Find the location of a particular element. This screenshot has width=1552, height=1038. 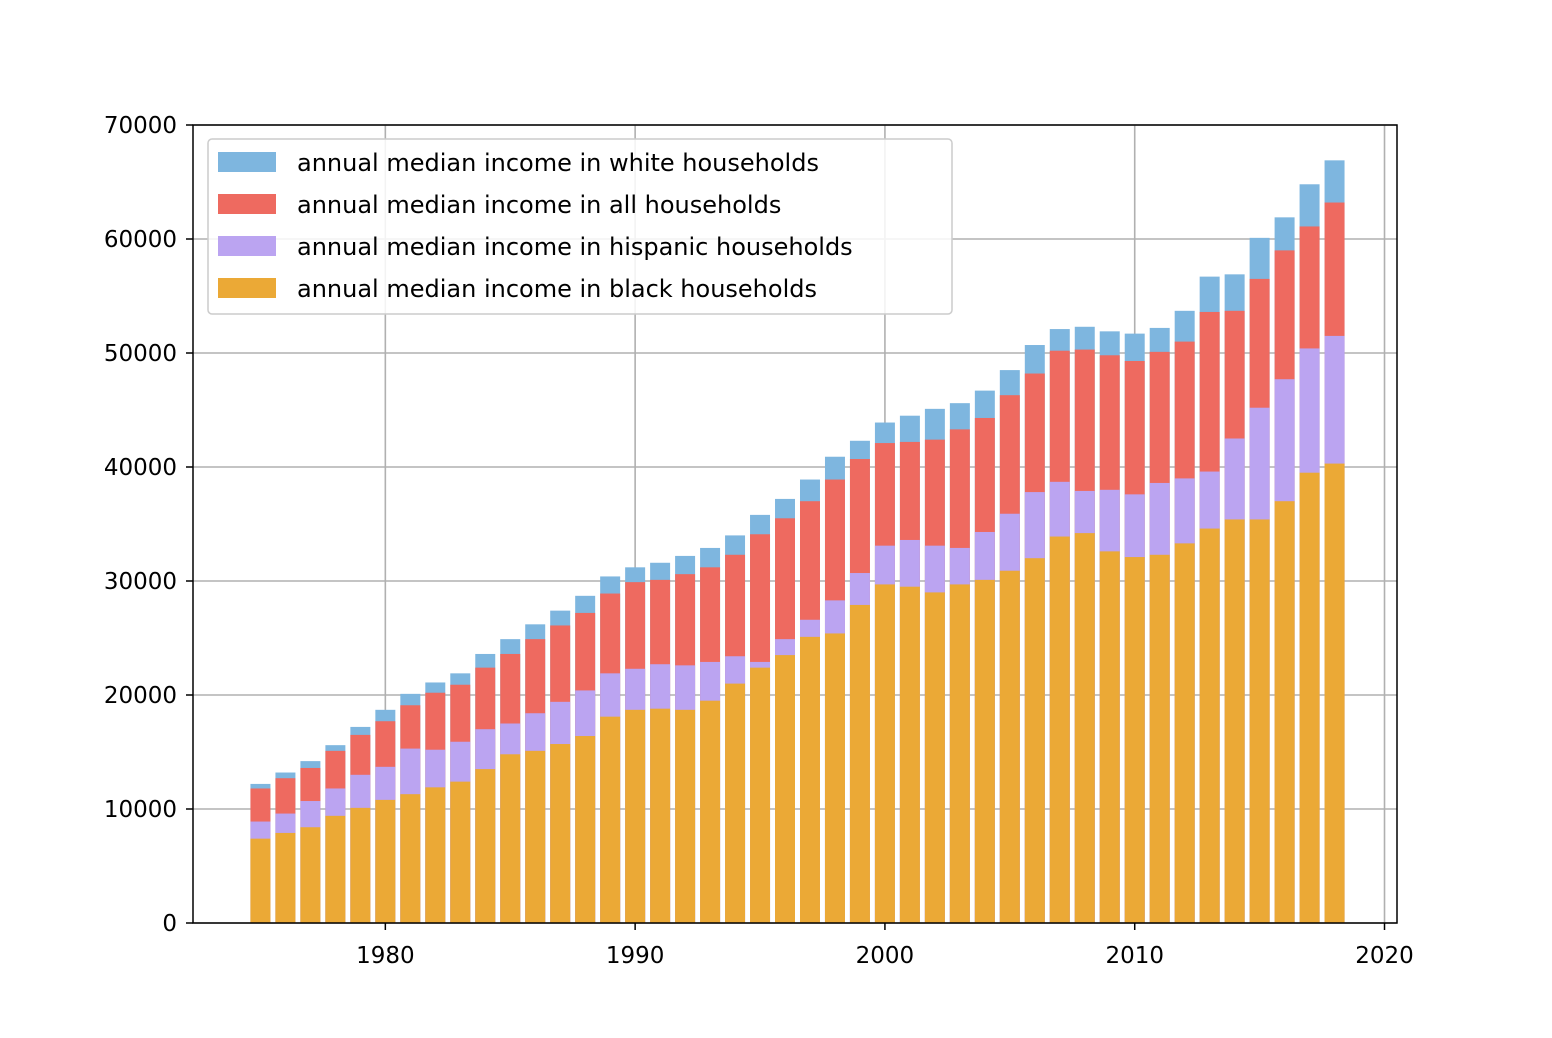

x-axis-ticks: 1980 1990 2000 2010 2020 is located at coordinates (885, 946).